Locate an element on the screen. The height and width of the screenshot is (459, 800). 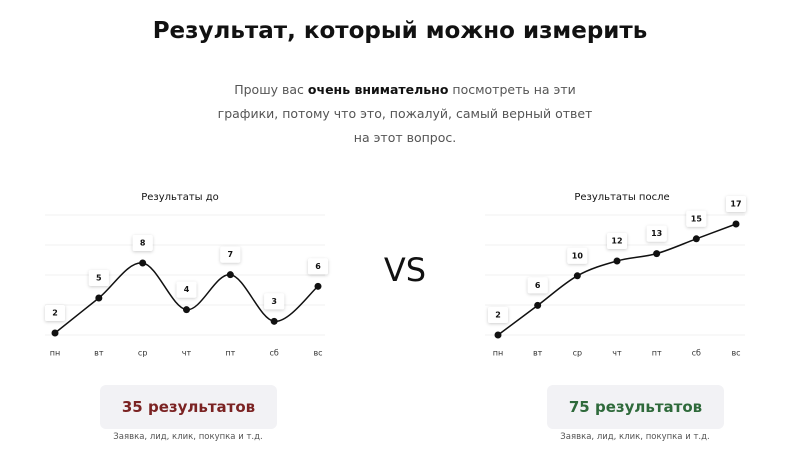
value-label: 17 is located at coordinates (735, 204).